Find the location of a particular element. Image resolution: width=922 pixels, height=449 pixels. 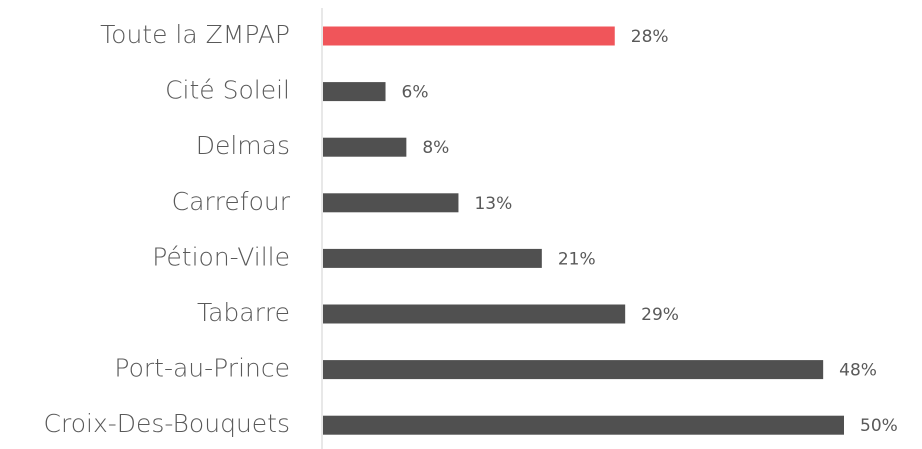

value-label: 21% is located at coordinates (577, 259).